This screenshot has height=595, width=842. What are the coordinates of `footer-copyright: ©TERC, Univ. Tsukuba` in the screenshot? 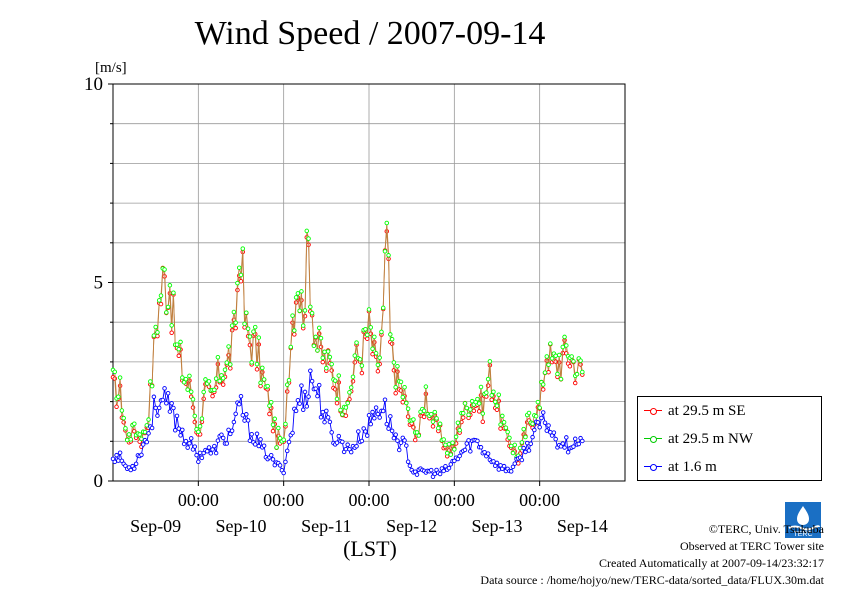 It's located at (766, 529).